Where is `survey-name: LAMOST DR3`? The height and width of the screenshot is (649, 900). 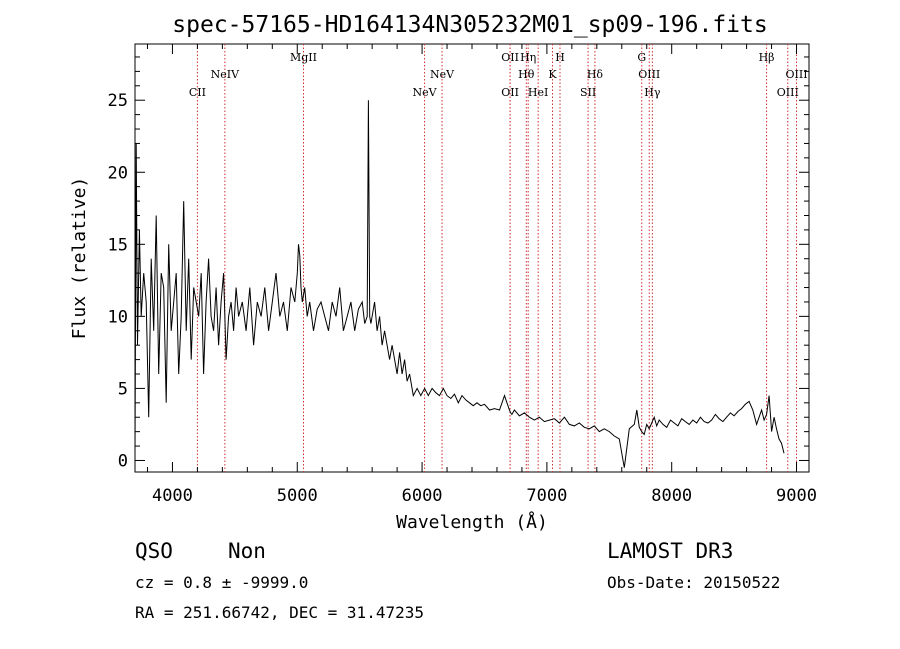
survey-name: LAMOST DR3 is located at coordinates (670, 551).